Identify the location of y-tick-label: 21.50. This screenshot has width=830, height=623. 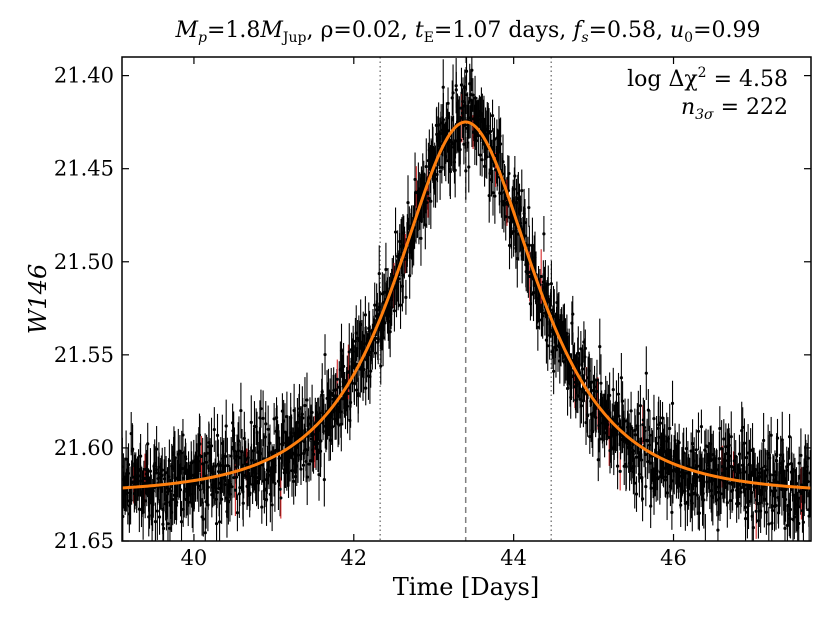
(84, 262).